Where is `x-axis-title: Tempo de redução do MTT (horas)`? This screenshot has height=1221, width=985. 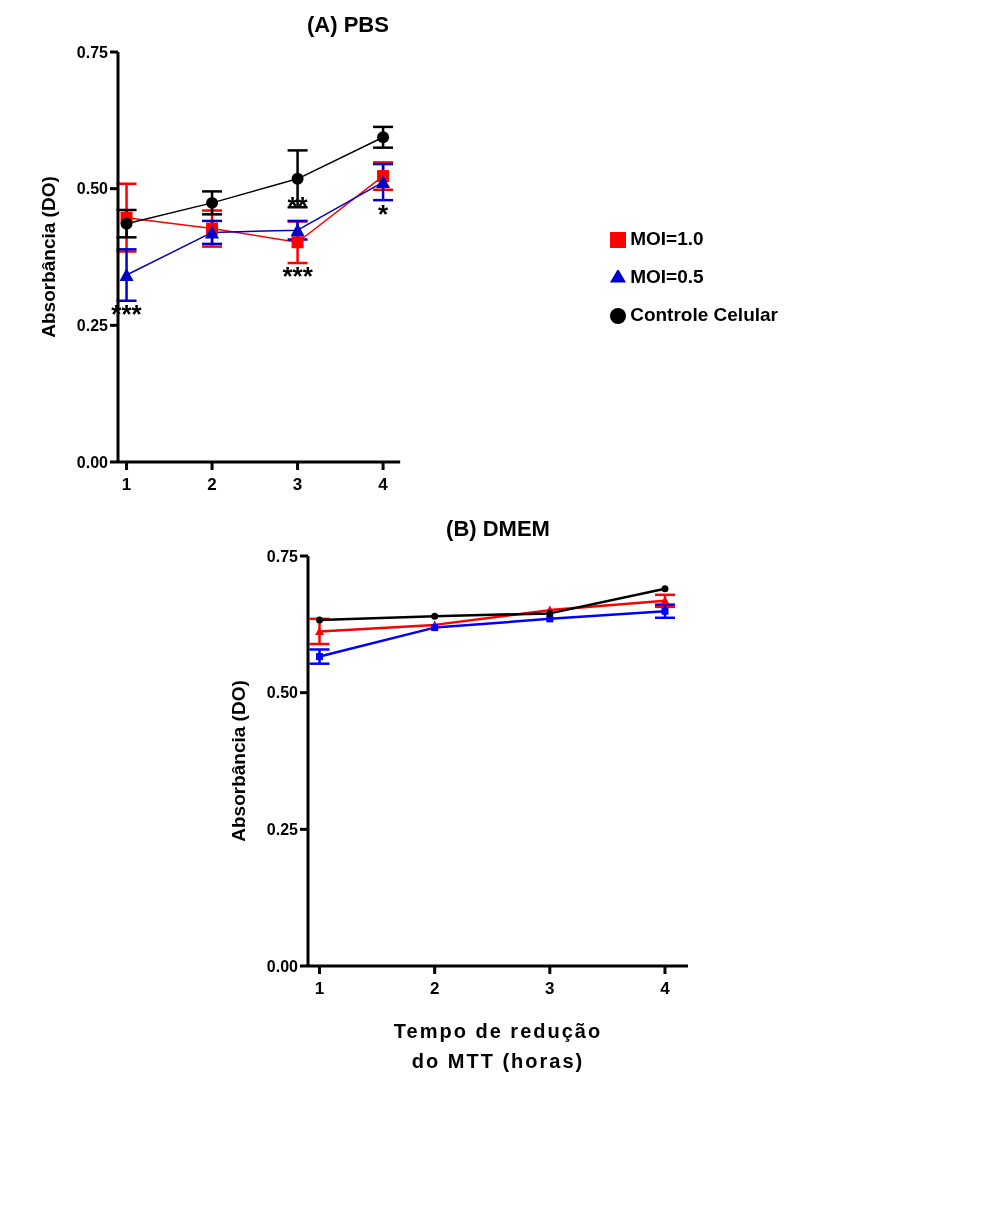
x-axis-title: Tempo de redução do MTT (horas) is located at coordinates (498, 1046).